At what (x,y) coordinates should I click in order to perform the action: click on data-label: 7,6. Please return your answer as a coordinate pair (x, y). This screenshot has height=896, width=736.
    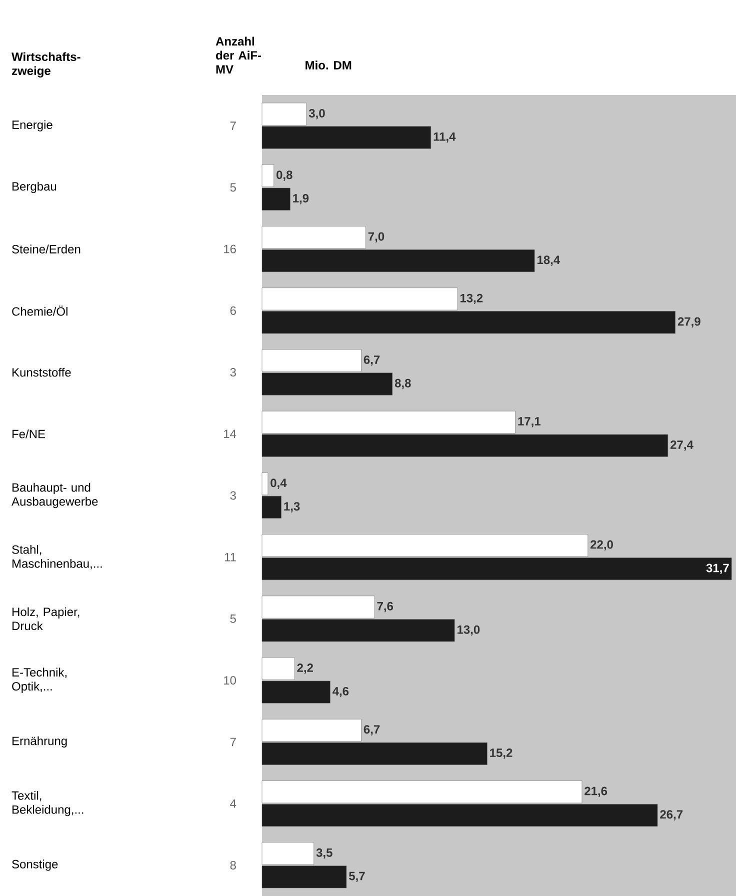
    Looking at the image, I should click on (385, 607).